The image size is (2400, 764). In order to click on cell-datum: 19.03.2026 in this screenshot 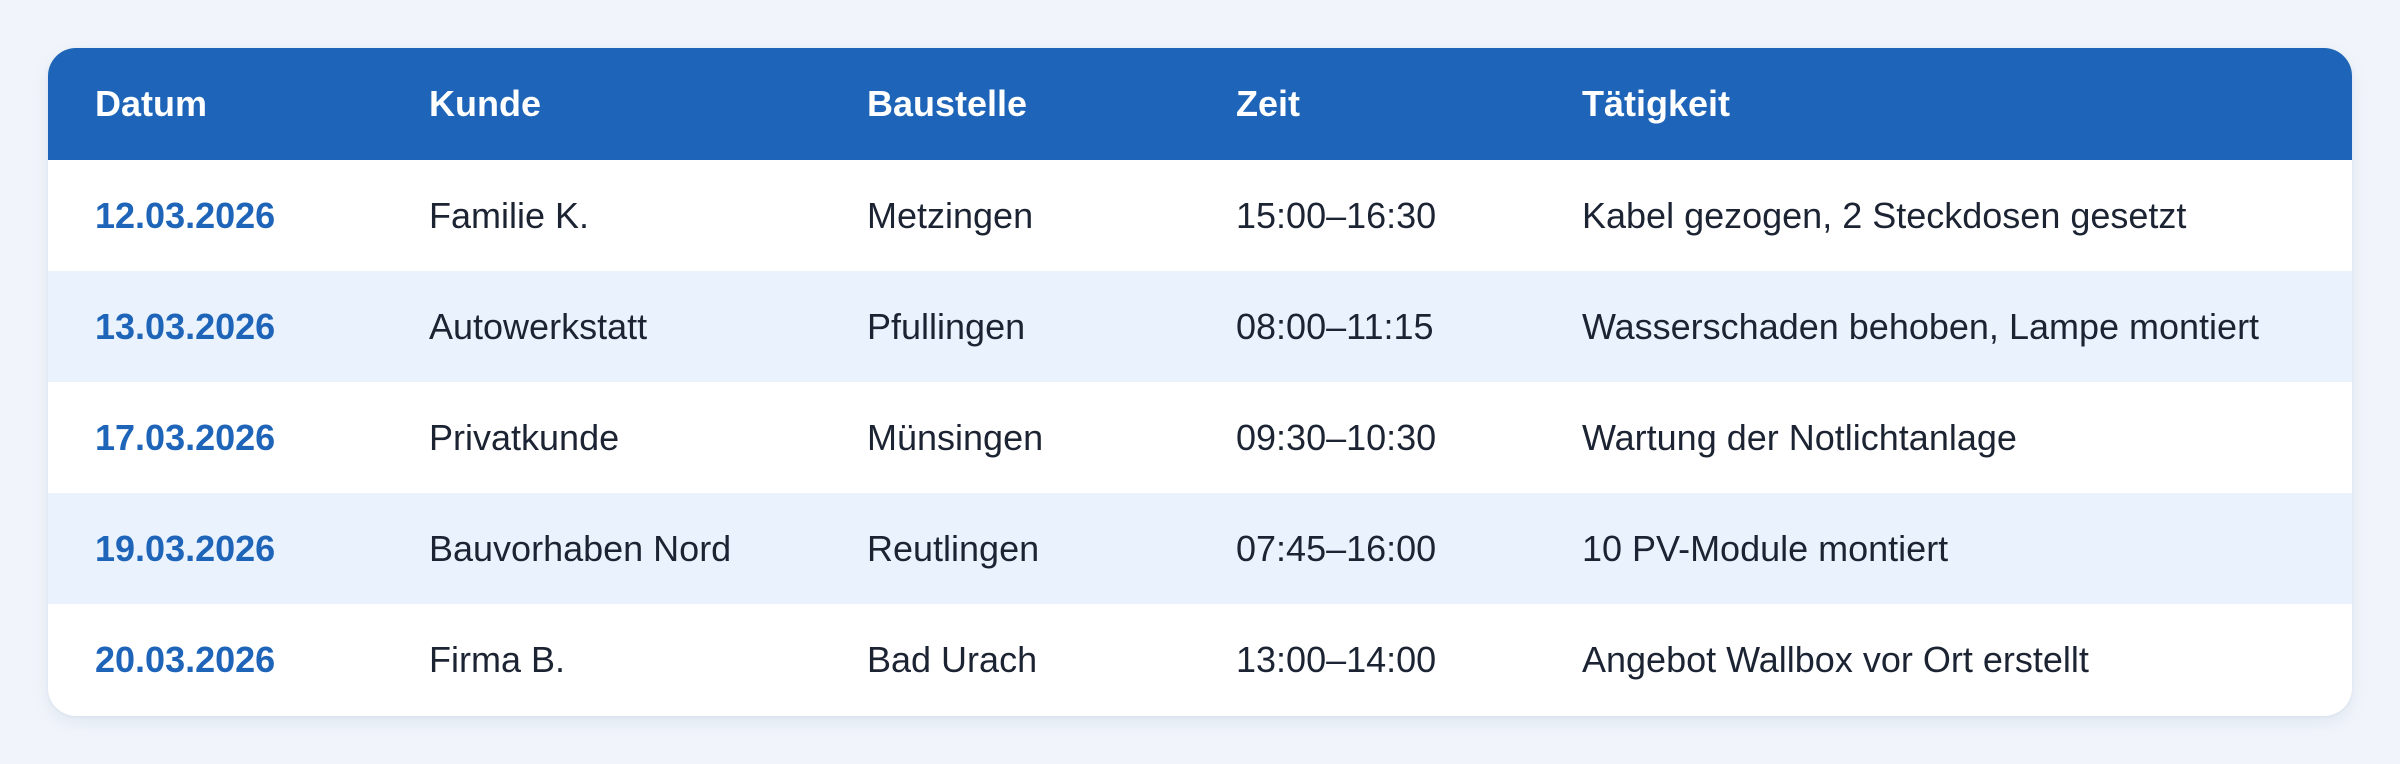, I will do `click(185, 548)`.